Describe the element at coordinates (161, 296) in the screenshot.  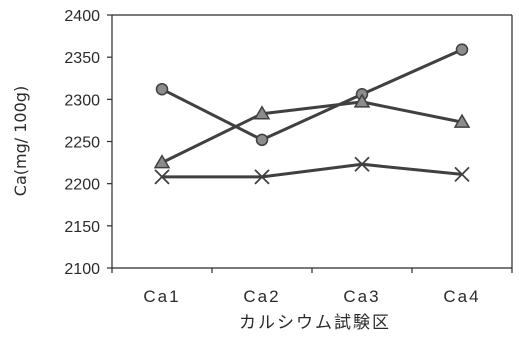
I see `x-tick-label: Ca1` at that location.